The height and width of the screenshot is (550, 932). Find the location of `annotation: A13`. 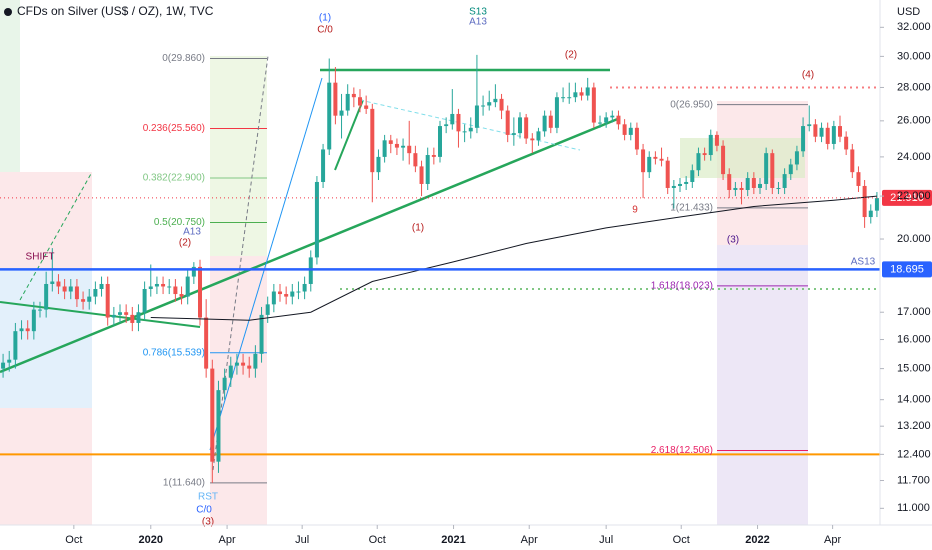

annotation: A13 is located at coordinates (478, 22).